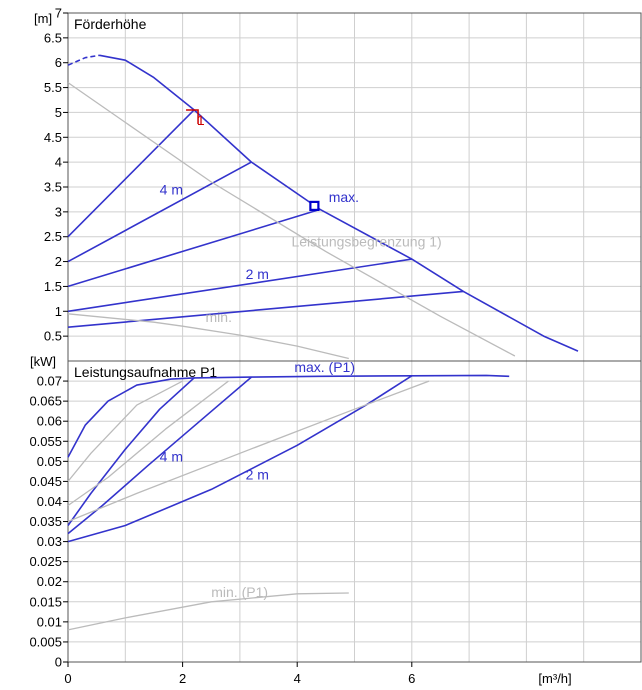 This screenshot has width=642, height=690. What do you see at coordinates (45, 601) in the screenshot?
I see `y-tick-label: 0.015` at bounding box center [45, 601].